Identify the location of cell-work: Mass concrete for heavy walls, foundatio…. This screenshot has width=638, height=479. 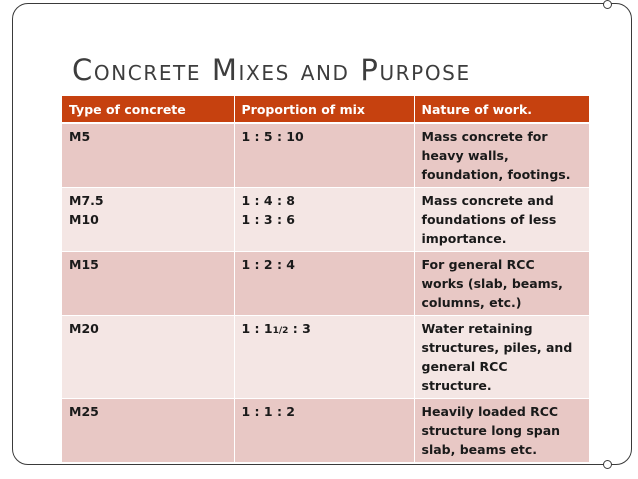
(501, 155).